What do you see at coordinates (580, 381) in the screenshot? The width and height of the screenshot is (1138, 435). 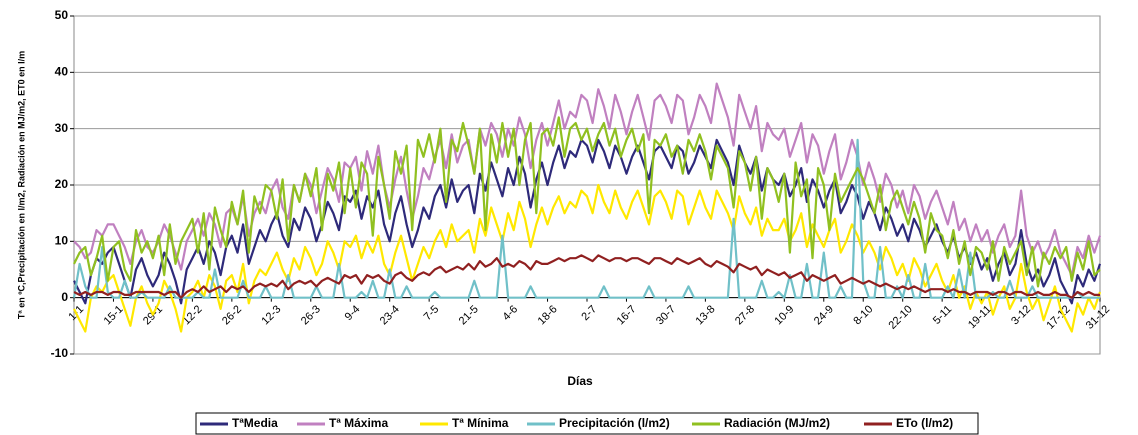 I see `x-axis-title: Días` at bounding box center [580, 381].